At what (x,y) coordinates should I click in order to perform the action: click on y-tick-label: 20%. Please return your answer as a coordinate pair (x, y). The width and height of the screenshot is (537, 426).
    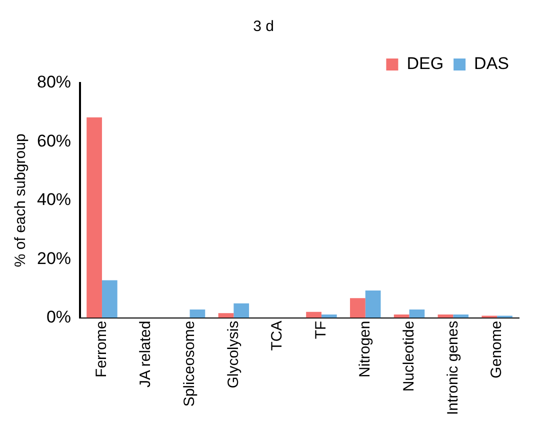
    Looking at the image, I should click on (54, 258).